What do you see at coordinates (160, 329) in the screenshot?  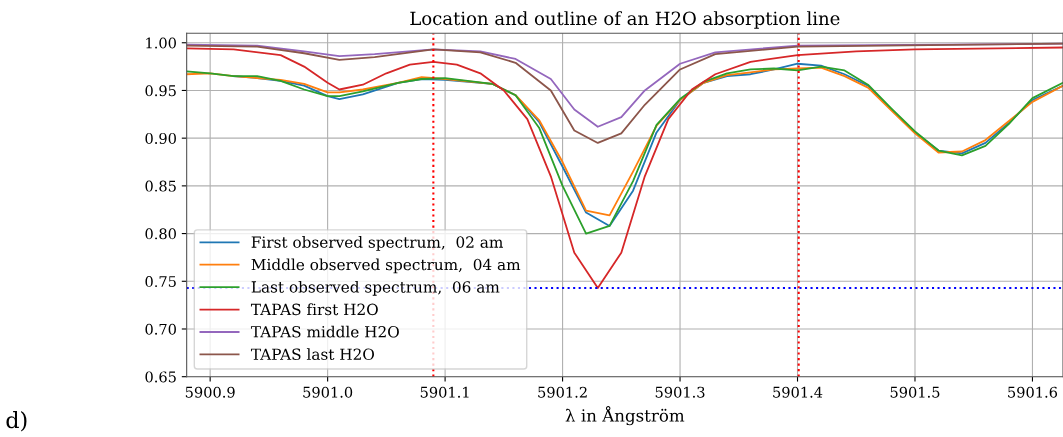 I see `y-tick-label: 0.70` at bounding box center [160, 329].